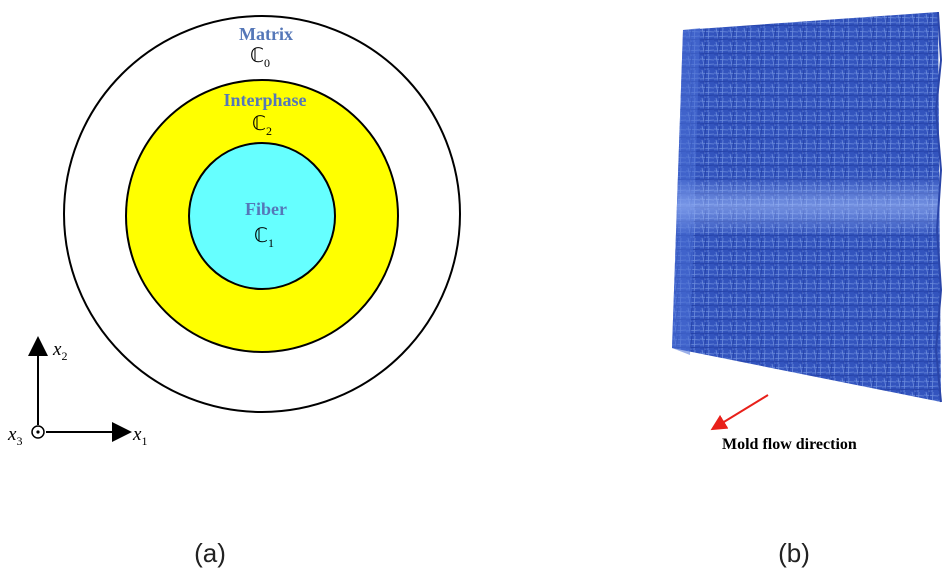 Image resolution: width=943 pixels, height=572 pixels. What do you see at coordinates (77, 392) in the screenshot?
I see `coordinate-axes: x2 x1 x3` at bounding box center [77, 392].